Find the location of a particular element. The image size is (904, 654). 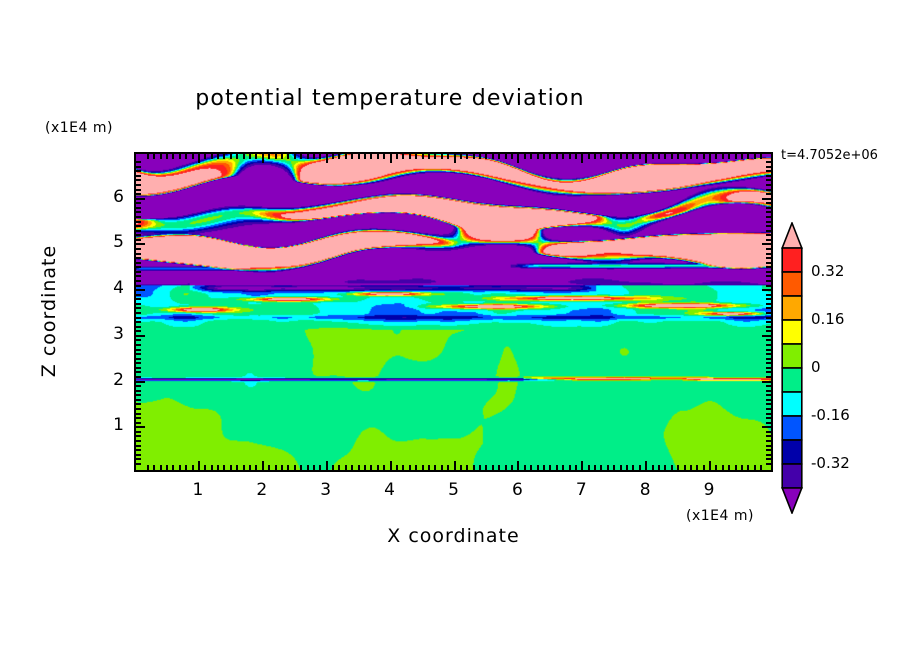

colorbar-tick-label: 0.32 is located at coordinates (828, 271).